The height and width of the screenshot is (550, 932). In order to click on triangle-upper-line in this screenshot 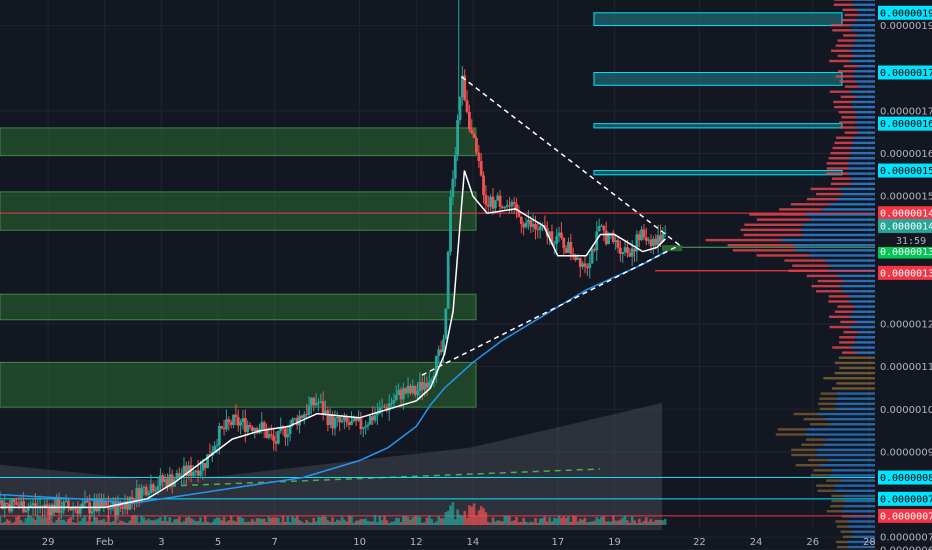, I will do `click(571, 161)`.